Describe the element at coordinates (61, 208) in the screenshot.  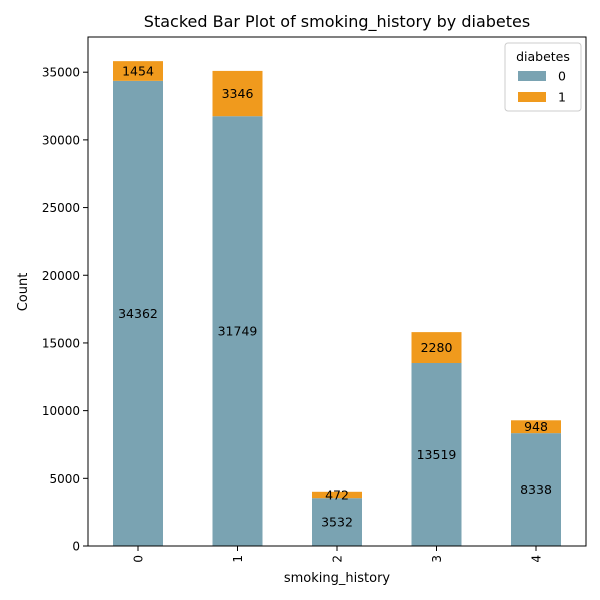
I see `y-tick-label: 25000` at that location.